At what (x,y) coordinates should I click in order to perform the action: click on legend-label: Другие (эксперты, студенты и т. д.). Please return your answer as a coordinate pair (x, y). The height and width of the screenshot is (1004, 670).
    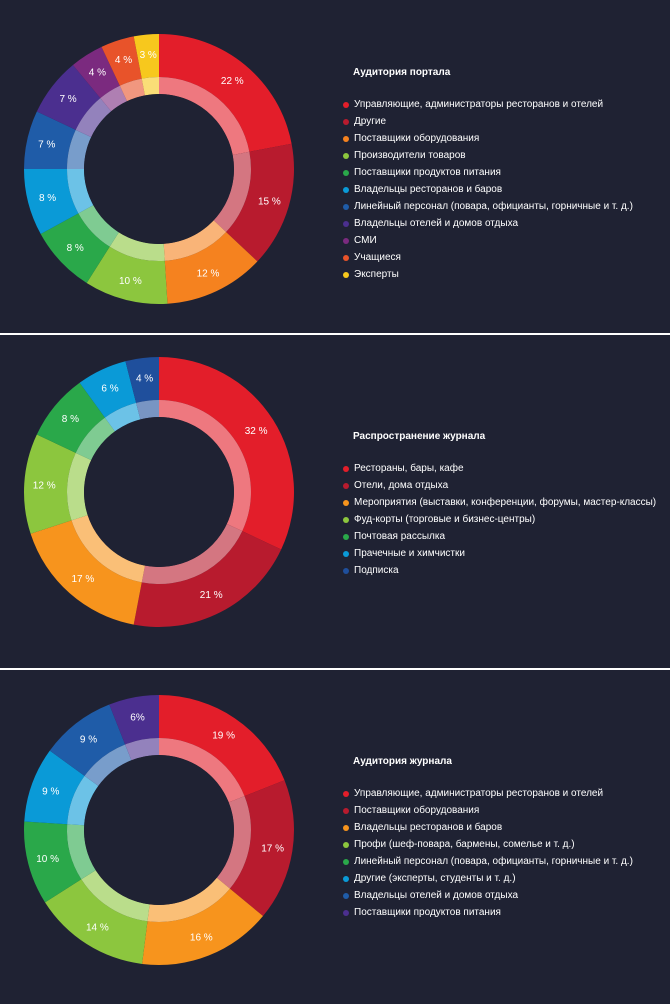
    Looking at the image, I should click on (435, 878).